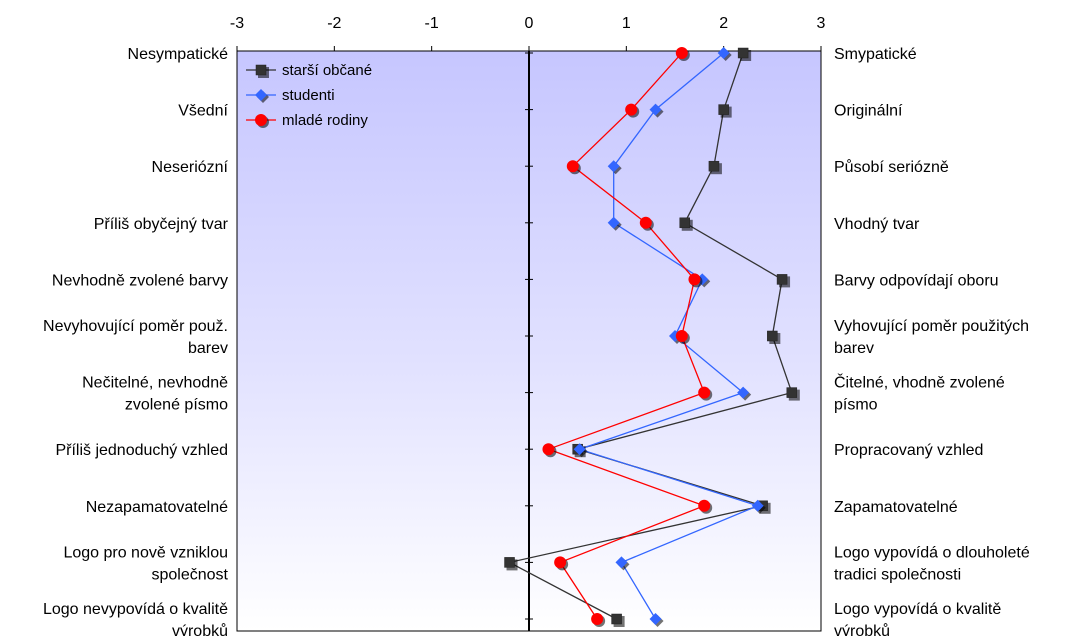 The height and width of the screenshot is (636, 1068). What do you see at coordinates (176, 405) in the screenshot?
I see `row-label-left: zvolené písmo` at bounding box center [176, 405].